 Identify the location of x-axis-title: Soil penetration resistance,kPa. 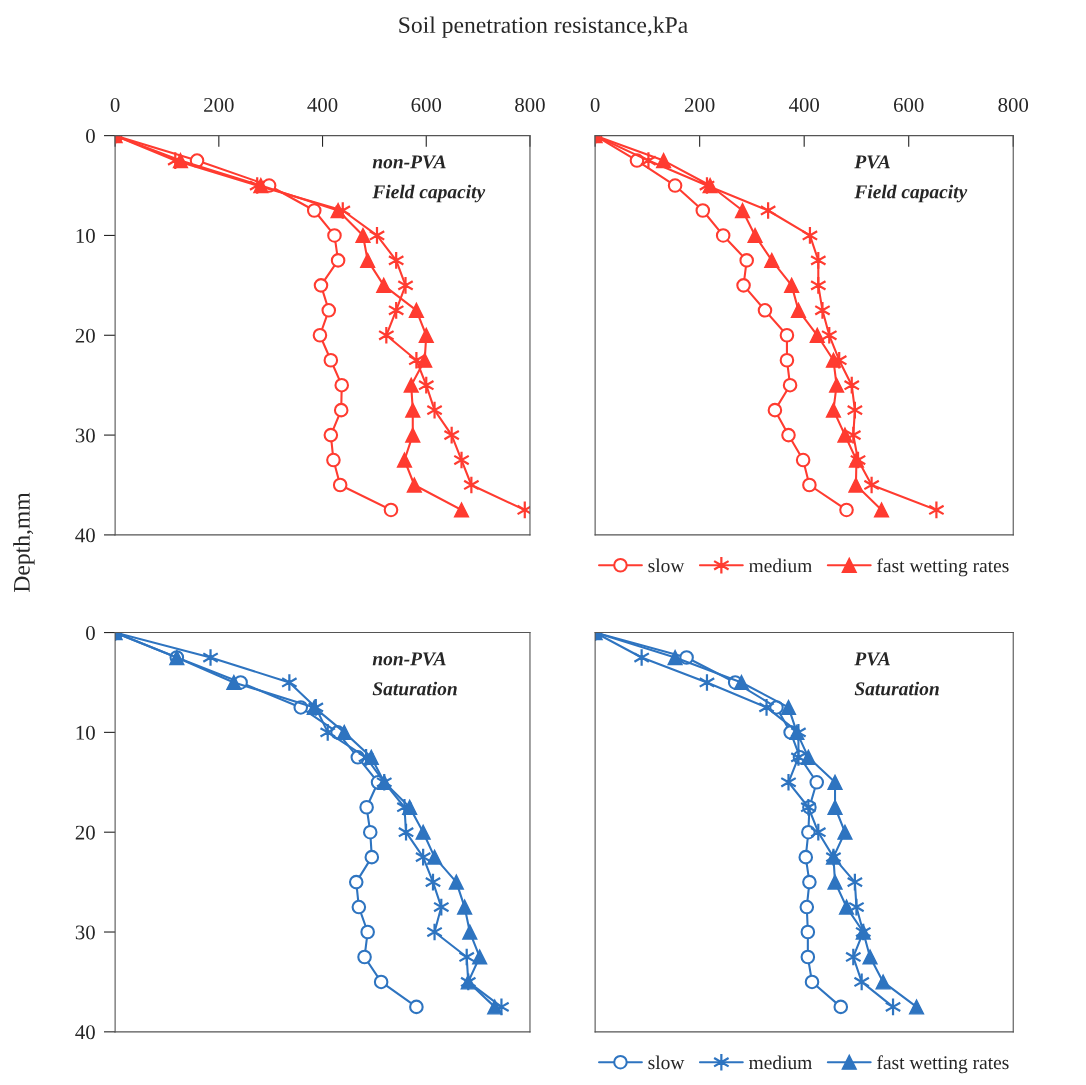
(543, 27).